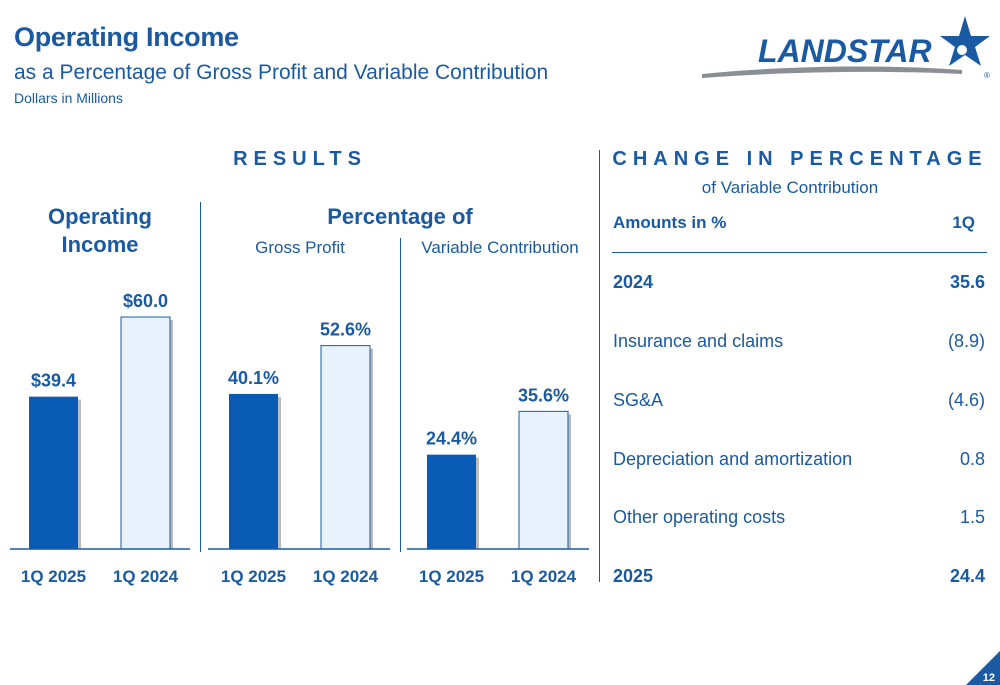  Describe the element at coordinates (799, 578) in the screenshot. I see `table-row: 2025 24.4` at that location.